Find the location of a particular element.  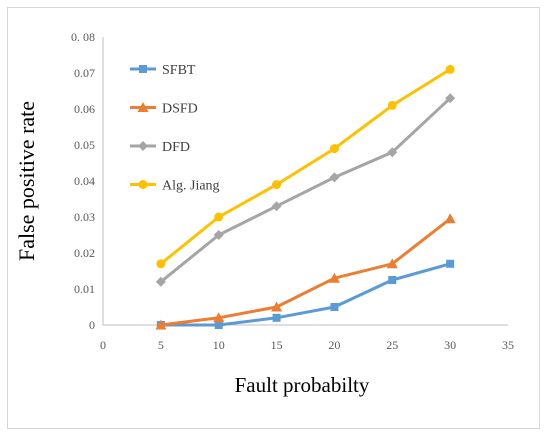

legend: SFBT DSFD DFD Alg. Jiang is located at coordinates (175, 128).